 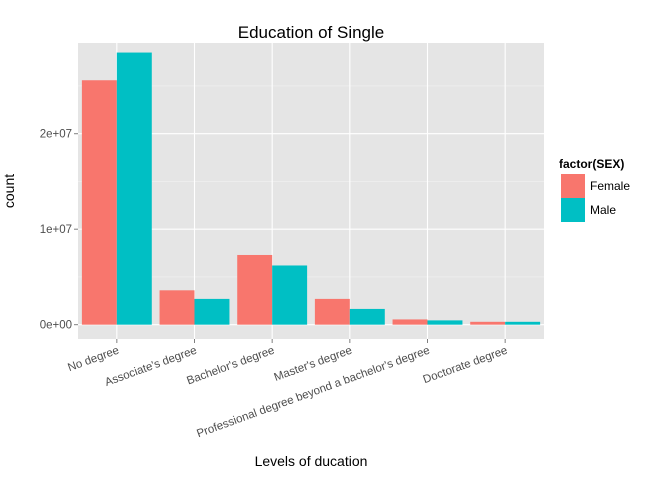 What do you see at coordinates (56, 230) in the screenshot?
I see `y-tick-label: 1e+07` at bounding box center [56, 230].